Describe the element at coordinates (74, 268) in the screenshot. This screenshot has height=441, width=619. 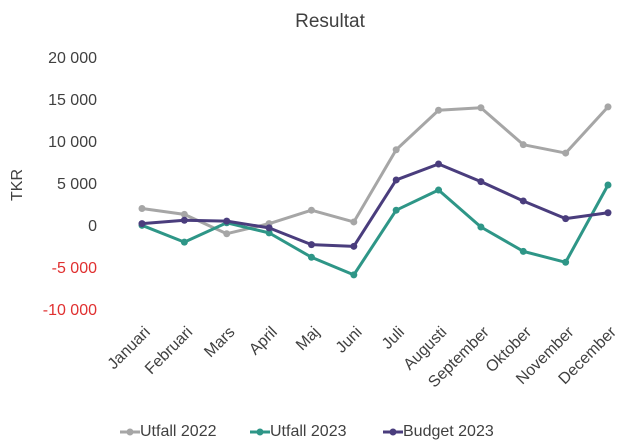
I see `y-tick-label: -5 000` at that location.